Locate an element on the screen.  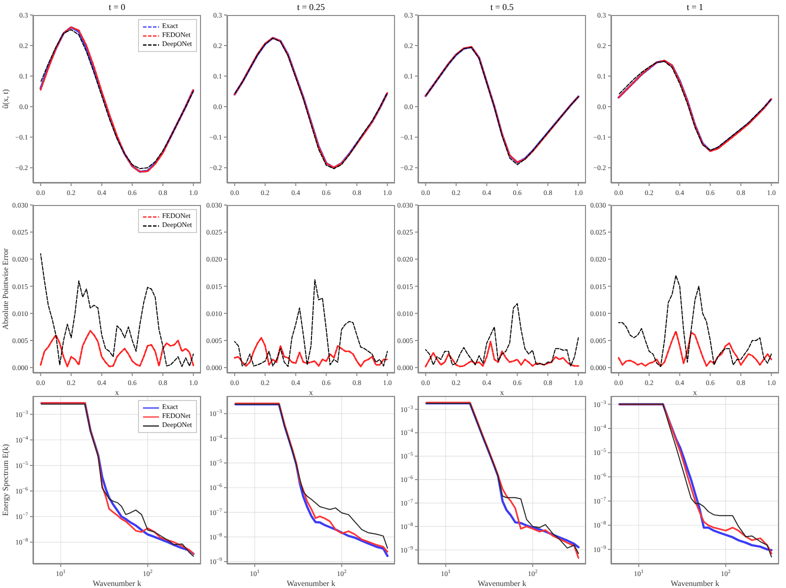
y-axis-title: Absolute Pointwise Error is located at coordinates (5, 289).